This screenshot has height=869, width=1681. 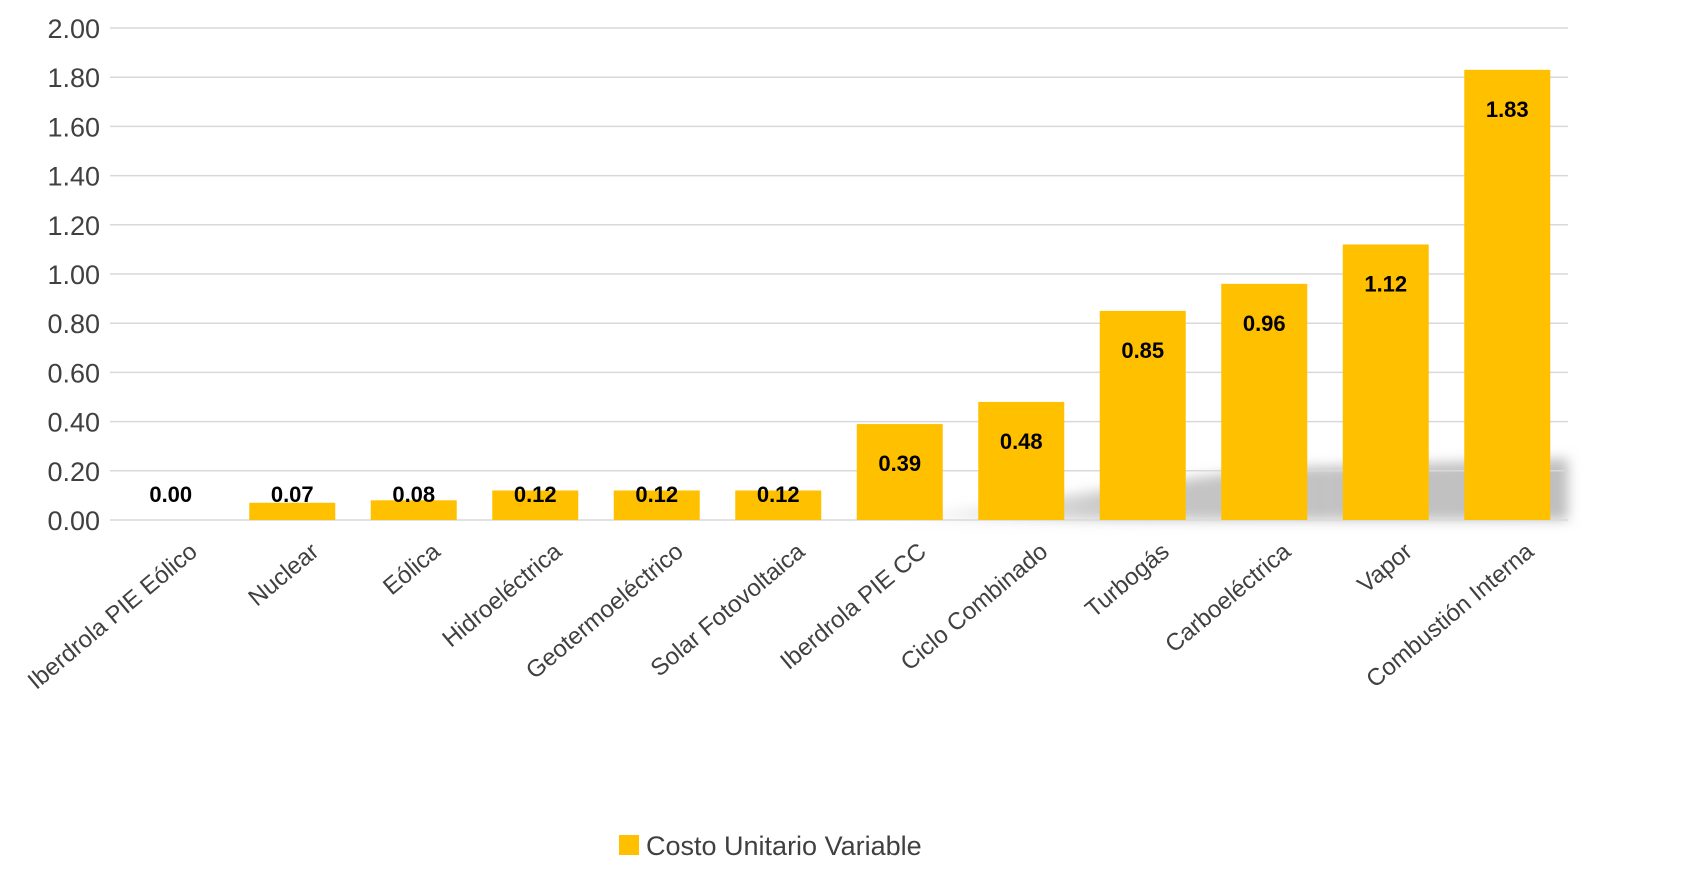 What do you see at coordinates (1385, 568) in the screenshot?
I see `x-tick-label: Vapor` at bounding box center [1385, 568].